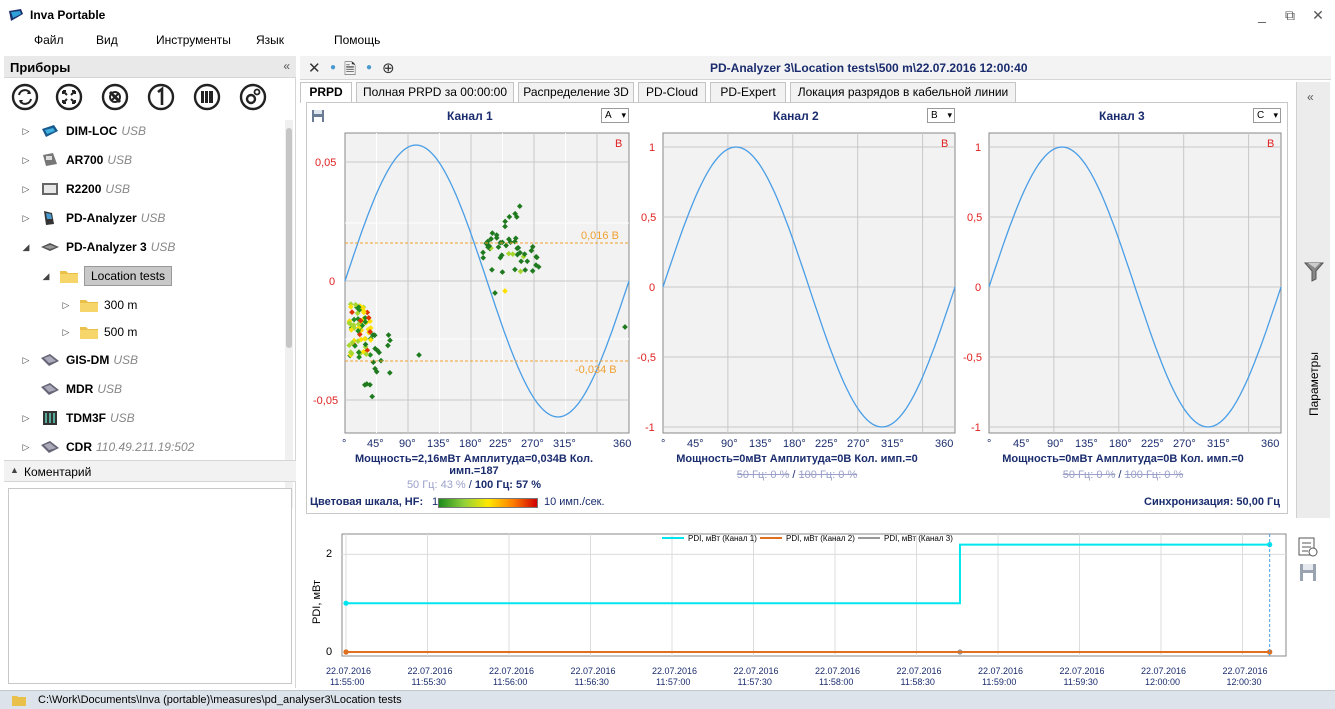 The height and width of the screenshot is (709, 1335). I want to click on folder-icon, so click(69, 276).